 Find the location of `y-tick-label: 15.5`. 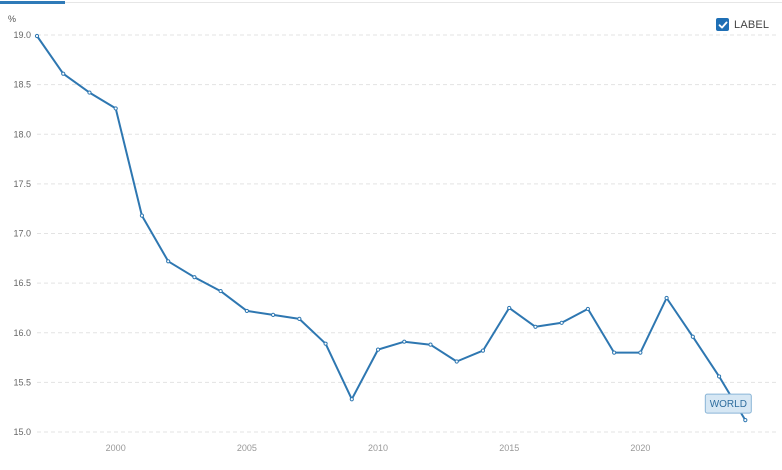

y-tick-label: 15.5 is located at coordinates (22, 382).